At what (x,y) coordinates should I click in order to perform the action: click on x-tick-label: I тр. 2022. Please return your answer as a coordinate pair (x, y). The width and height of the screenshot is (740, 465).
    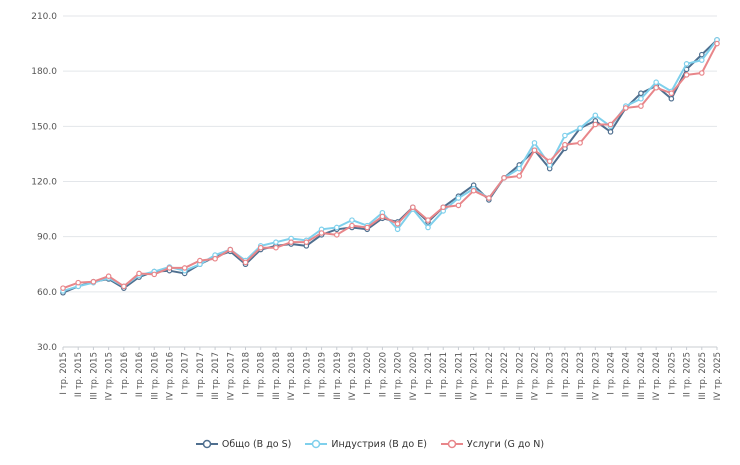
    Looking at the image, I should click on (490, 373).